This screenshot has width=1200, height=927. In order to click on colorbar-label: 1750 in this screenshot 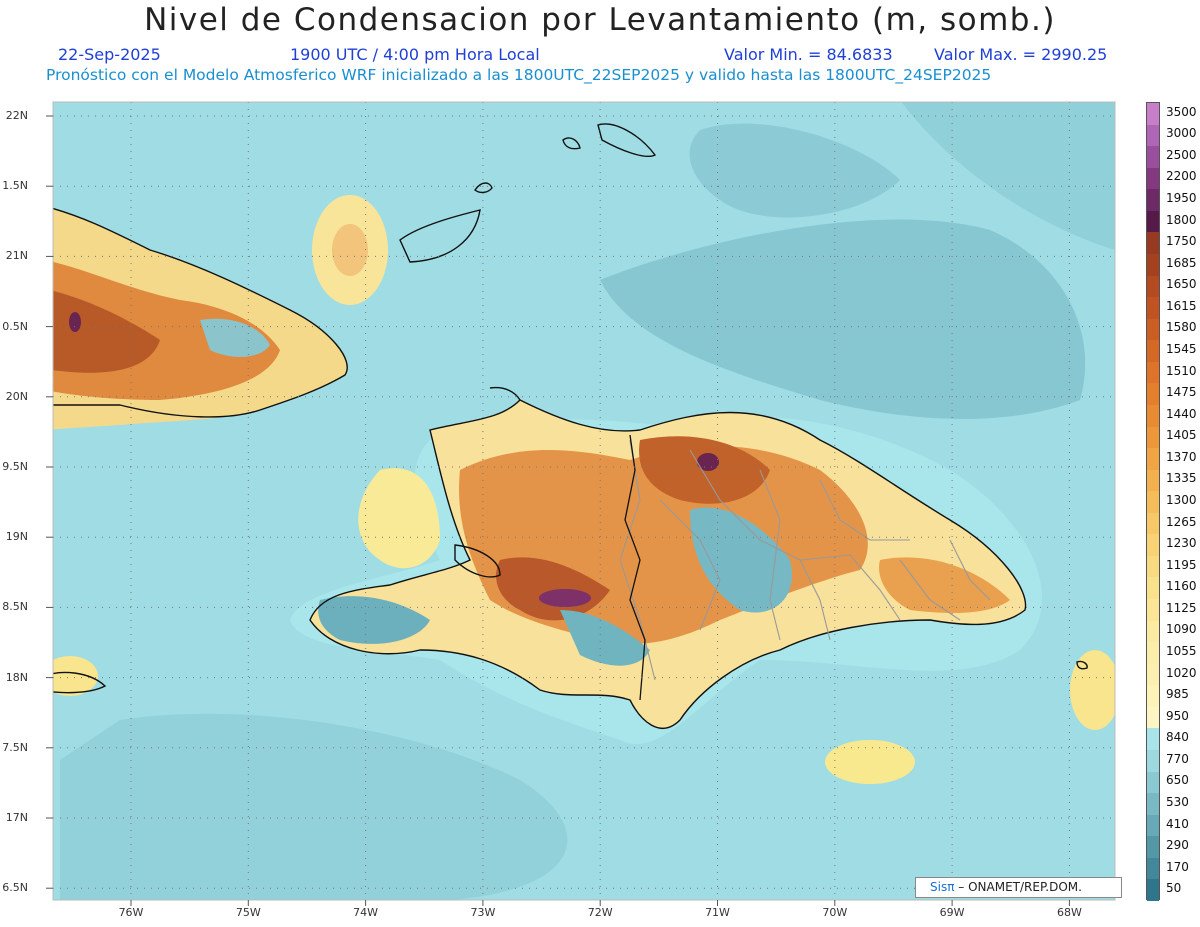, I will do `click(1181, 241)`.